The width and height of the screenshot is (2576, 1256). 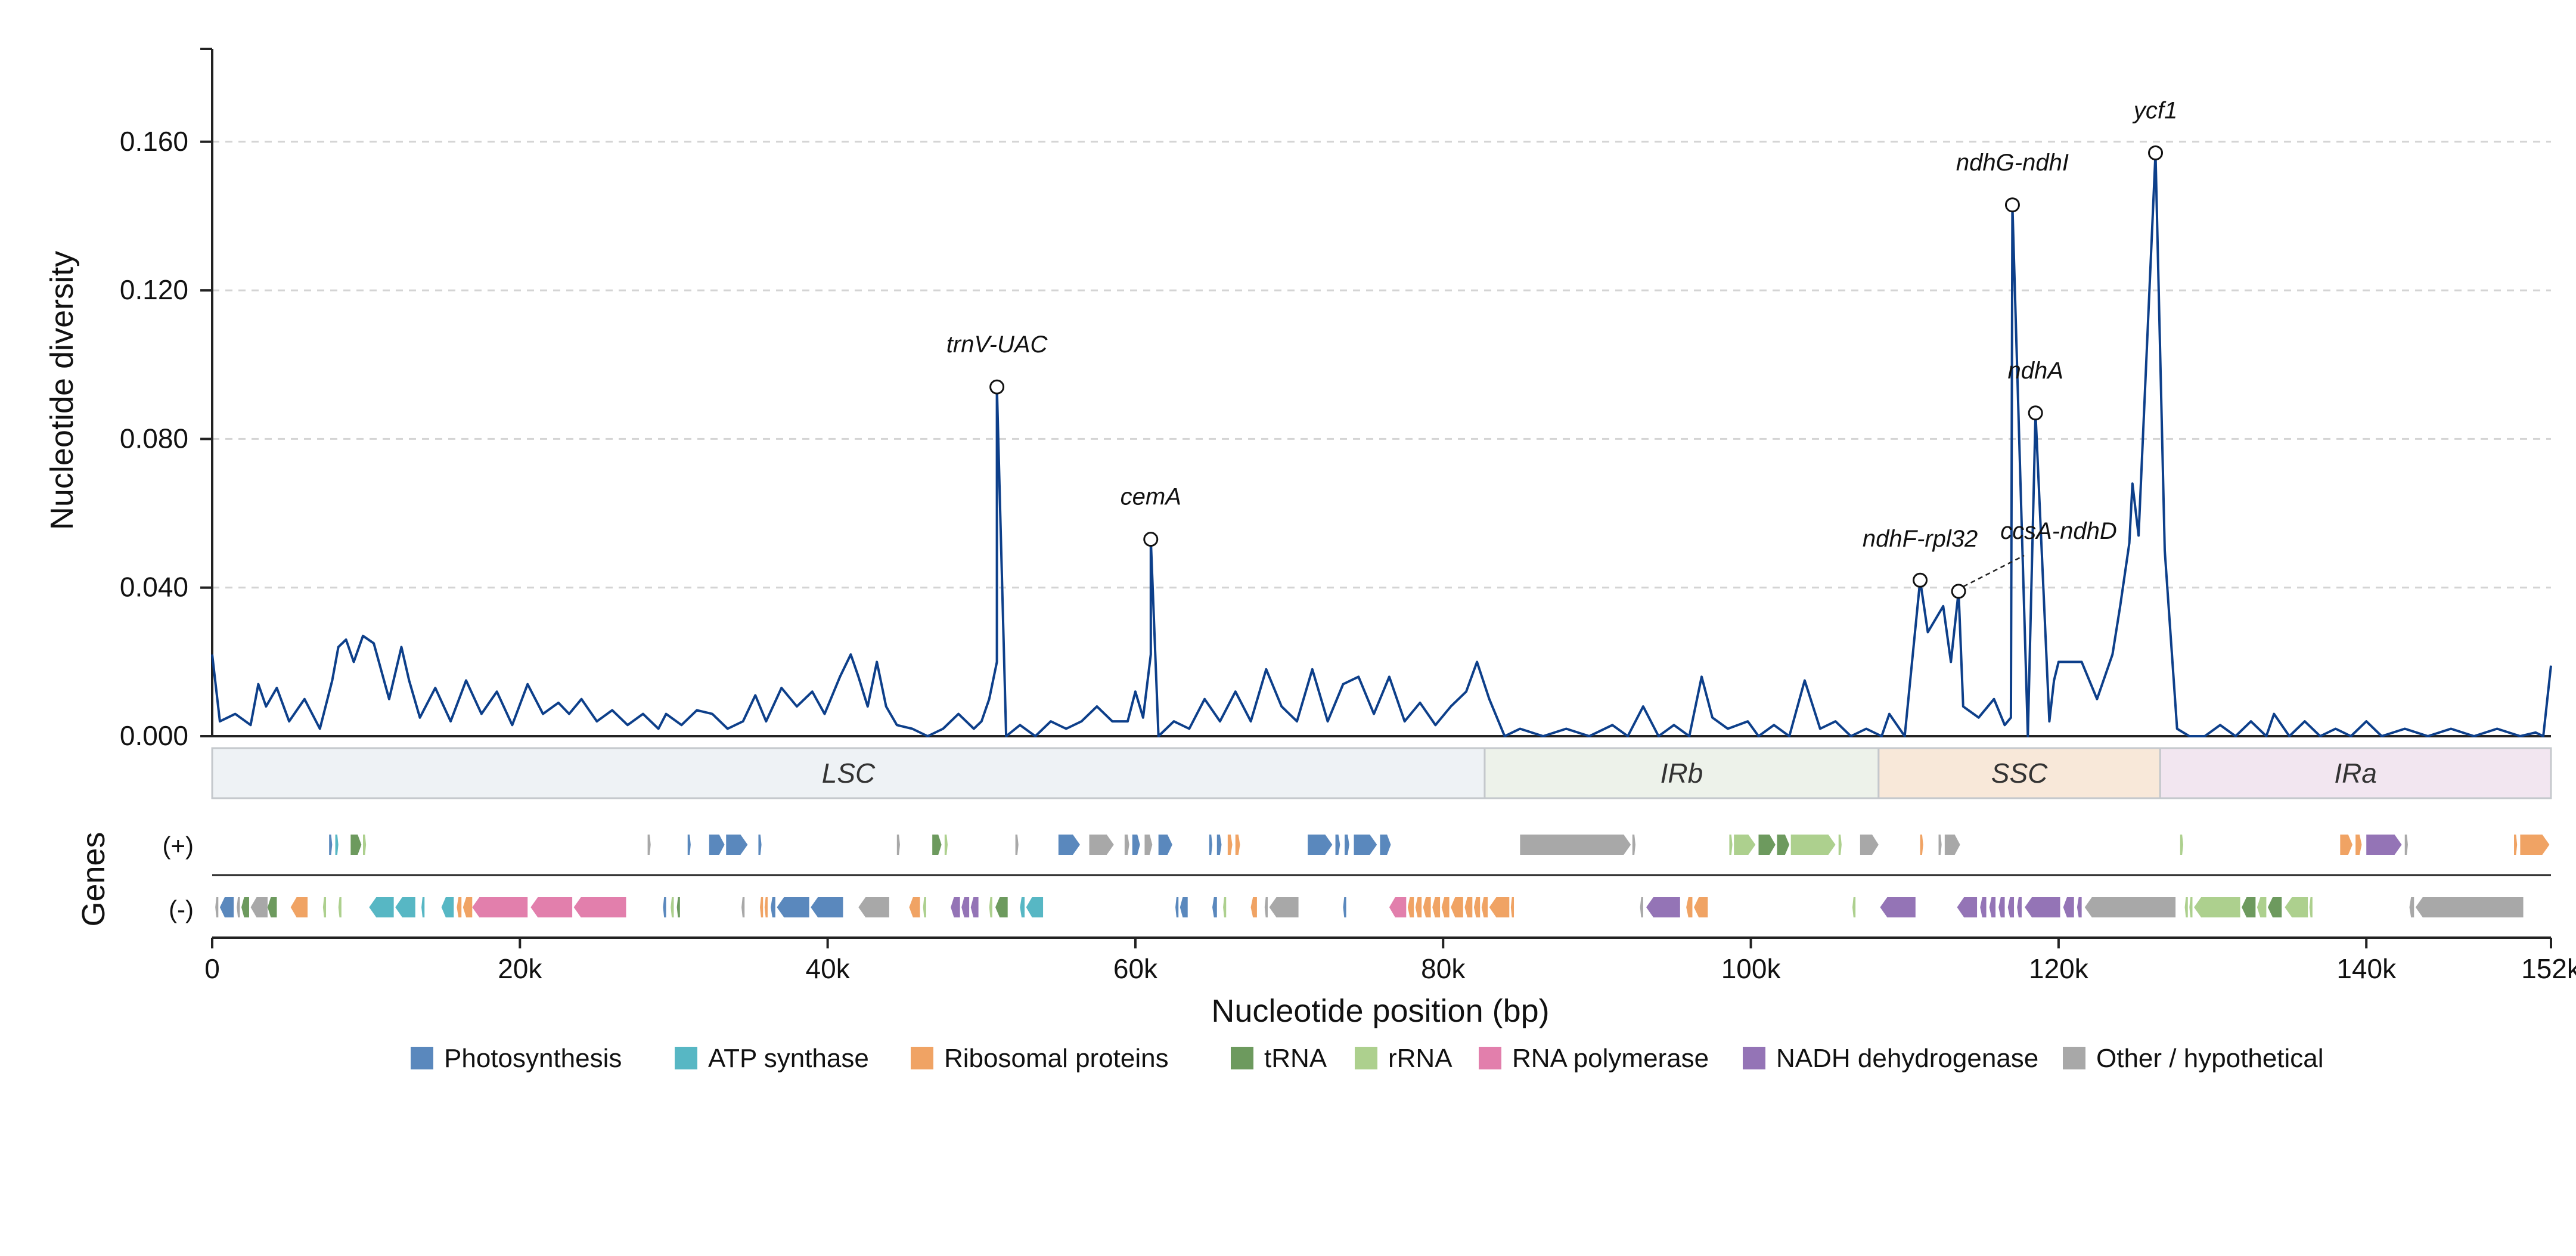 I want to click on x-tick-label: 0, so click(x=212, y=968).